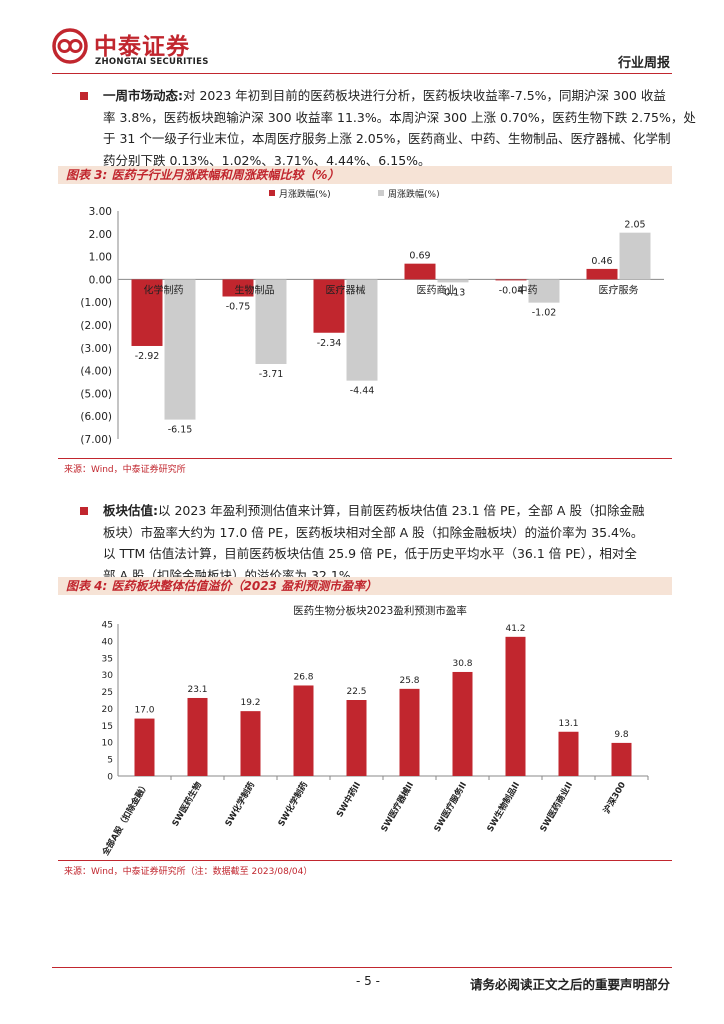  What do you see at coordinates (634, 225) in the screenshot?
I see `data-label: 2.05` at bounding box center [634, 225].